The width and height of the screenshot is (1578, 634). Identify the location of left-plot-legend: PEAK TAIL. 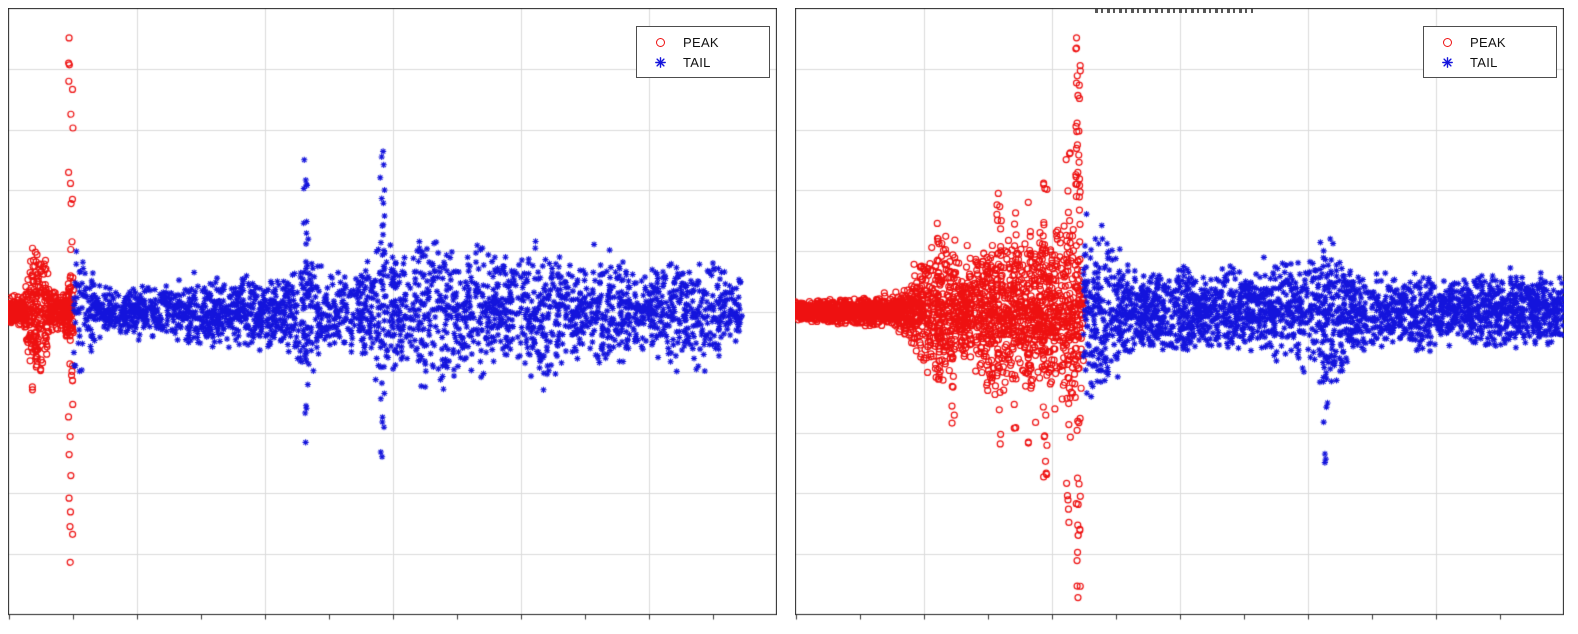
(703, 52).